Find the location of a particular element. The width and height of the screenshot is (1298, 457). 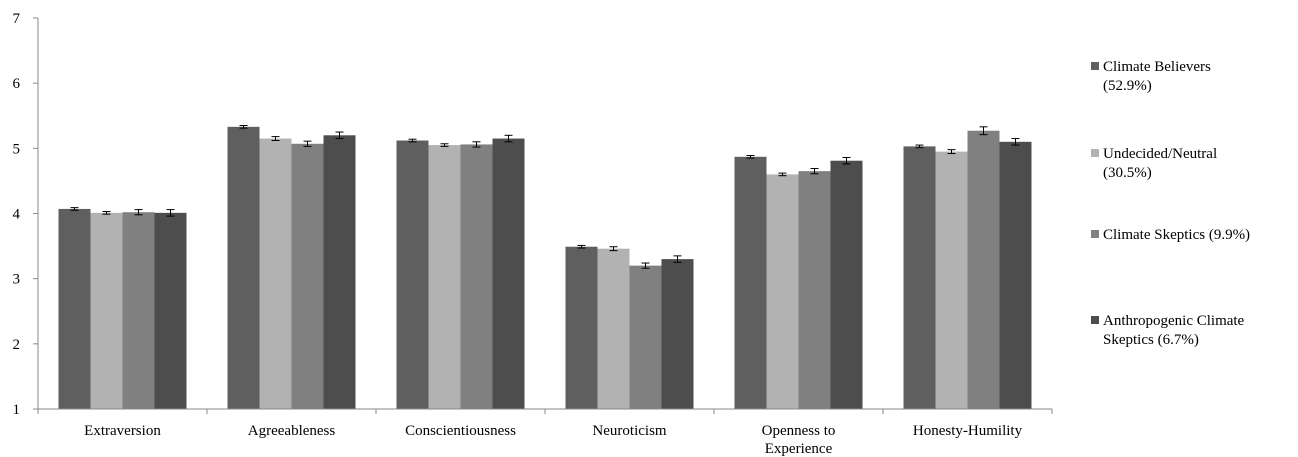

y-tick-label: 6 is located at coordinates (17, 84).